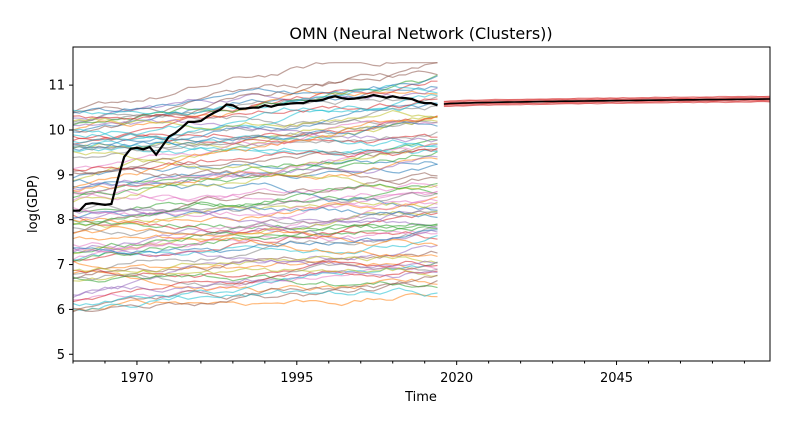  I want to click on y-tick-label: 10, so click(56, 130).